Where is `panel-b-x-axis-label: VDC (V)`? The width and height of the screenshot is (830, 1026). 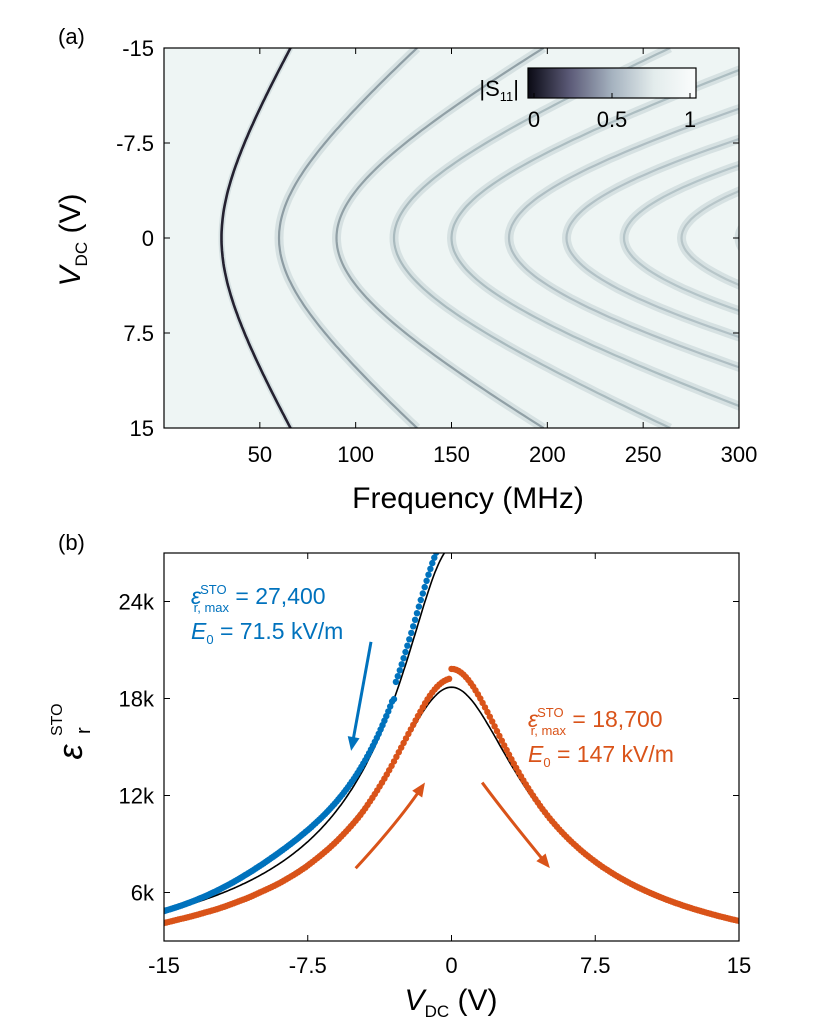
panel-b-x-axis-label: VDC (V) is located at coordinates (451, 1002).